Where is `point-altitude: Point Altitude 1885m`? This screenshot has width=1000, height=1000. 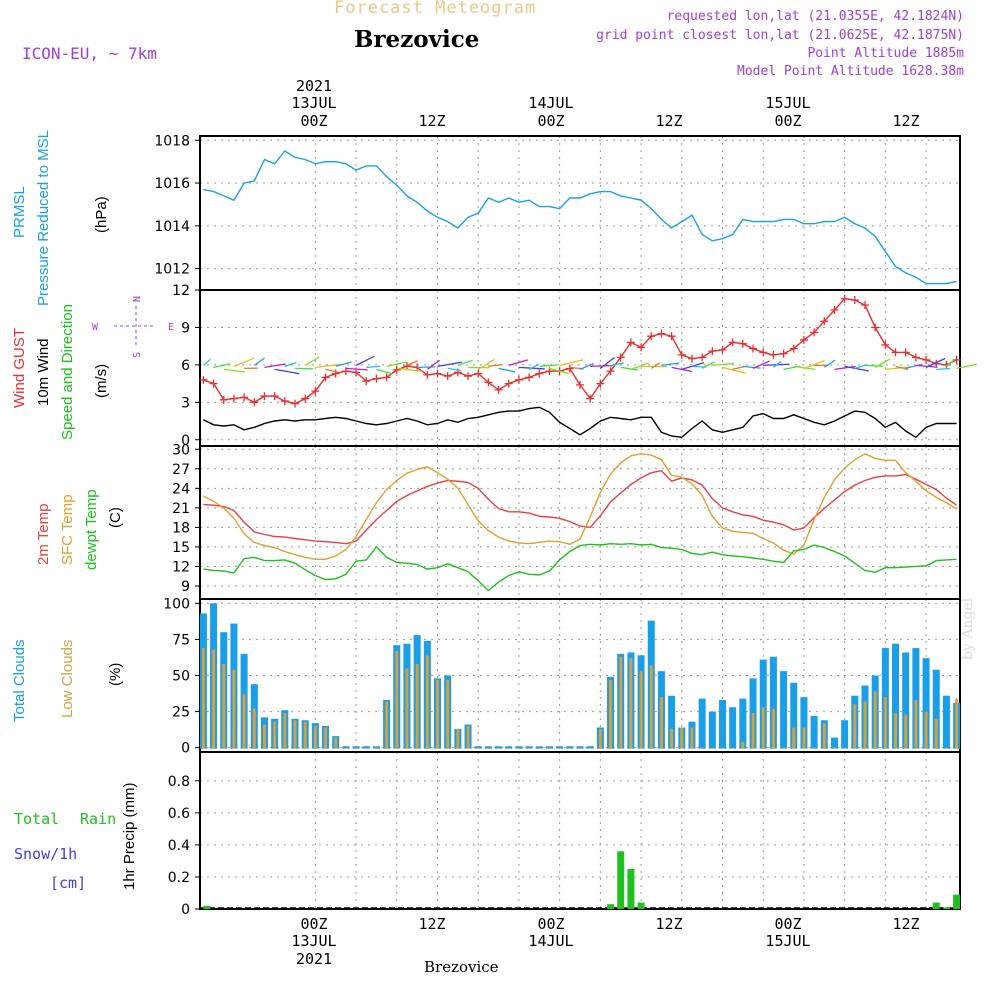
point-altitude: Point Altitude 1885m is located at coordinates (885, 53).